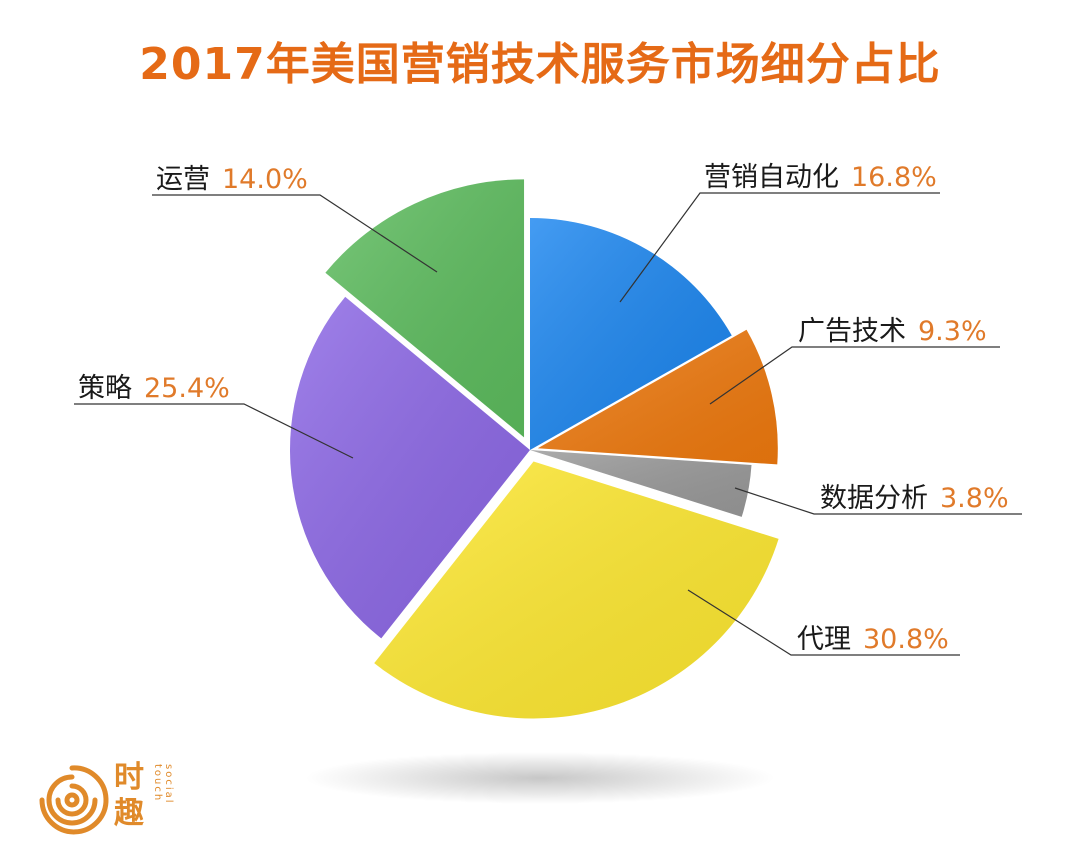 The height and width of the screenshot is (861, 1080). I want to click on slice-label-name: 广告技术, so click(852, 331).